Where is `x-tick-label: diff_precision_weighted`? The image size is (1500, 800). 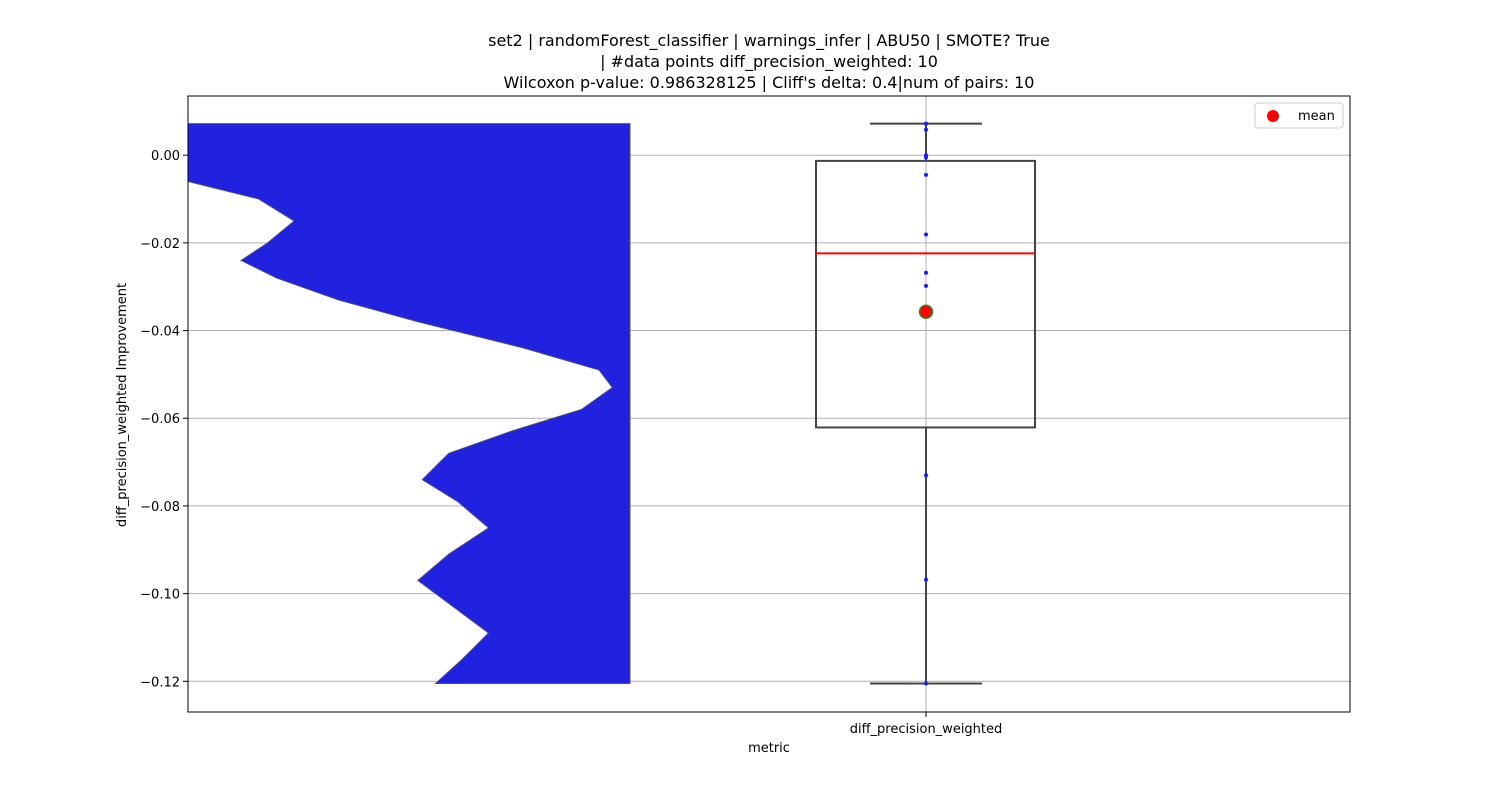 x-tick-label: diff_precision_weighted is located at coordinates (926, 729).